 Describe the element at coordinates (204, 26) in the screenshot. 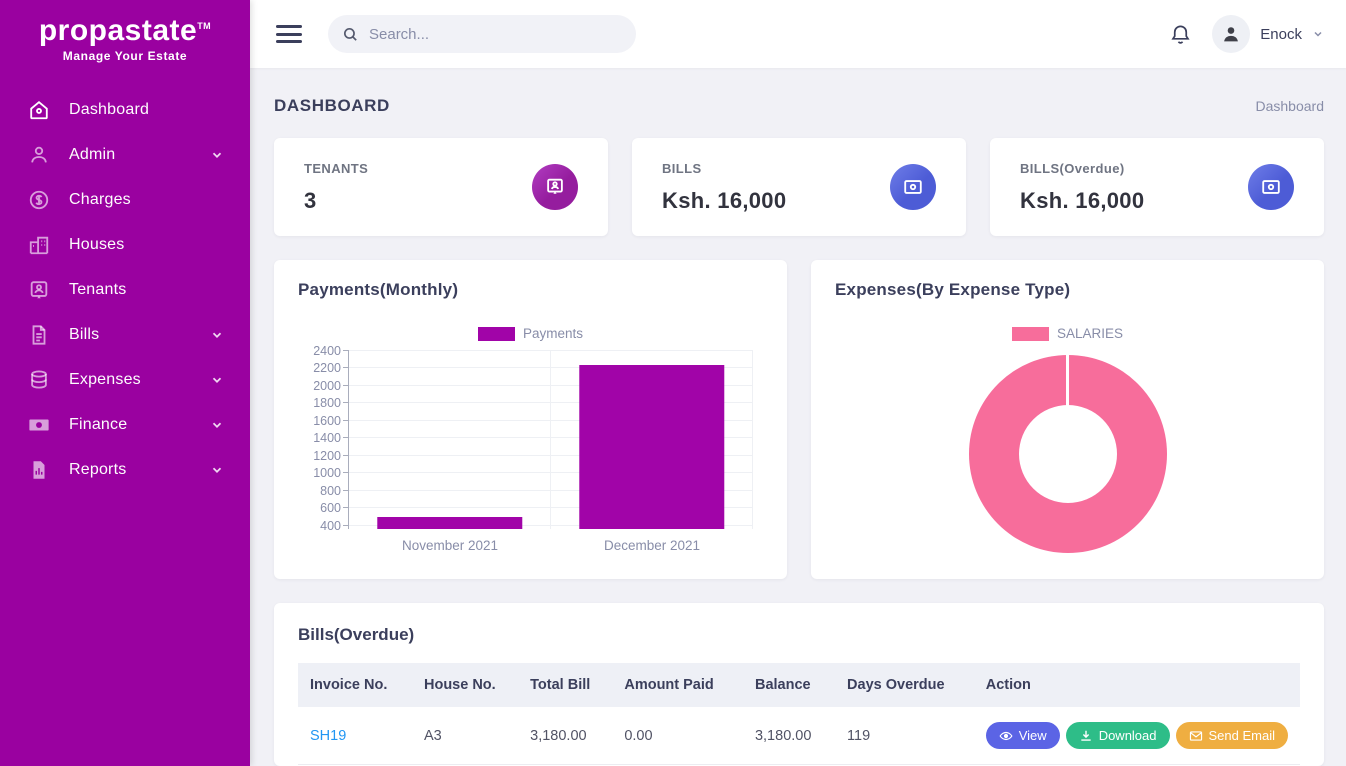

I see `trademark-symbol: TM` at that location.